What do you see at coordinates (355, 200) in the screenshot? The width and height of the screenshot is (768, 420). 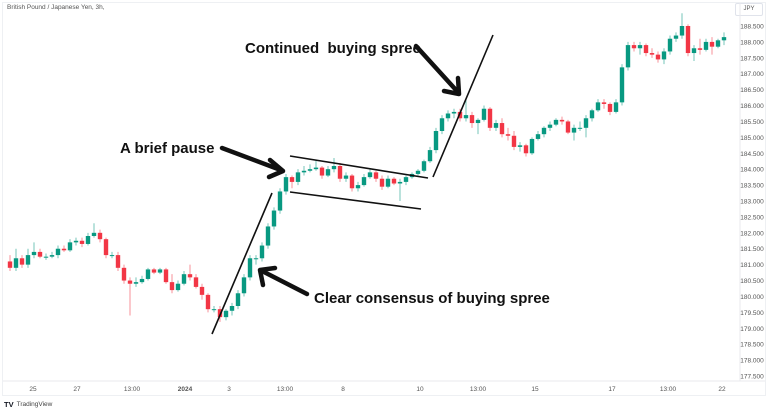 I see `channel-lower-line` at bounding box center [355, 200].